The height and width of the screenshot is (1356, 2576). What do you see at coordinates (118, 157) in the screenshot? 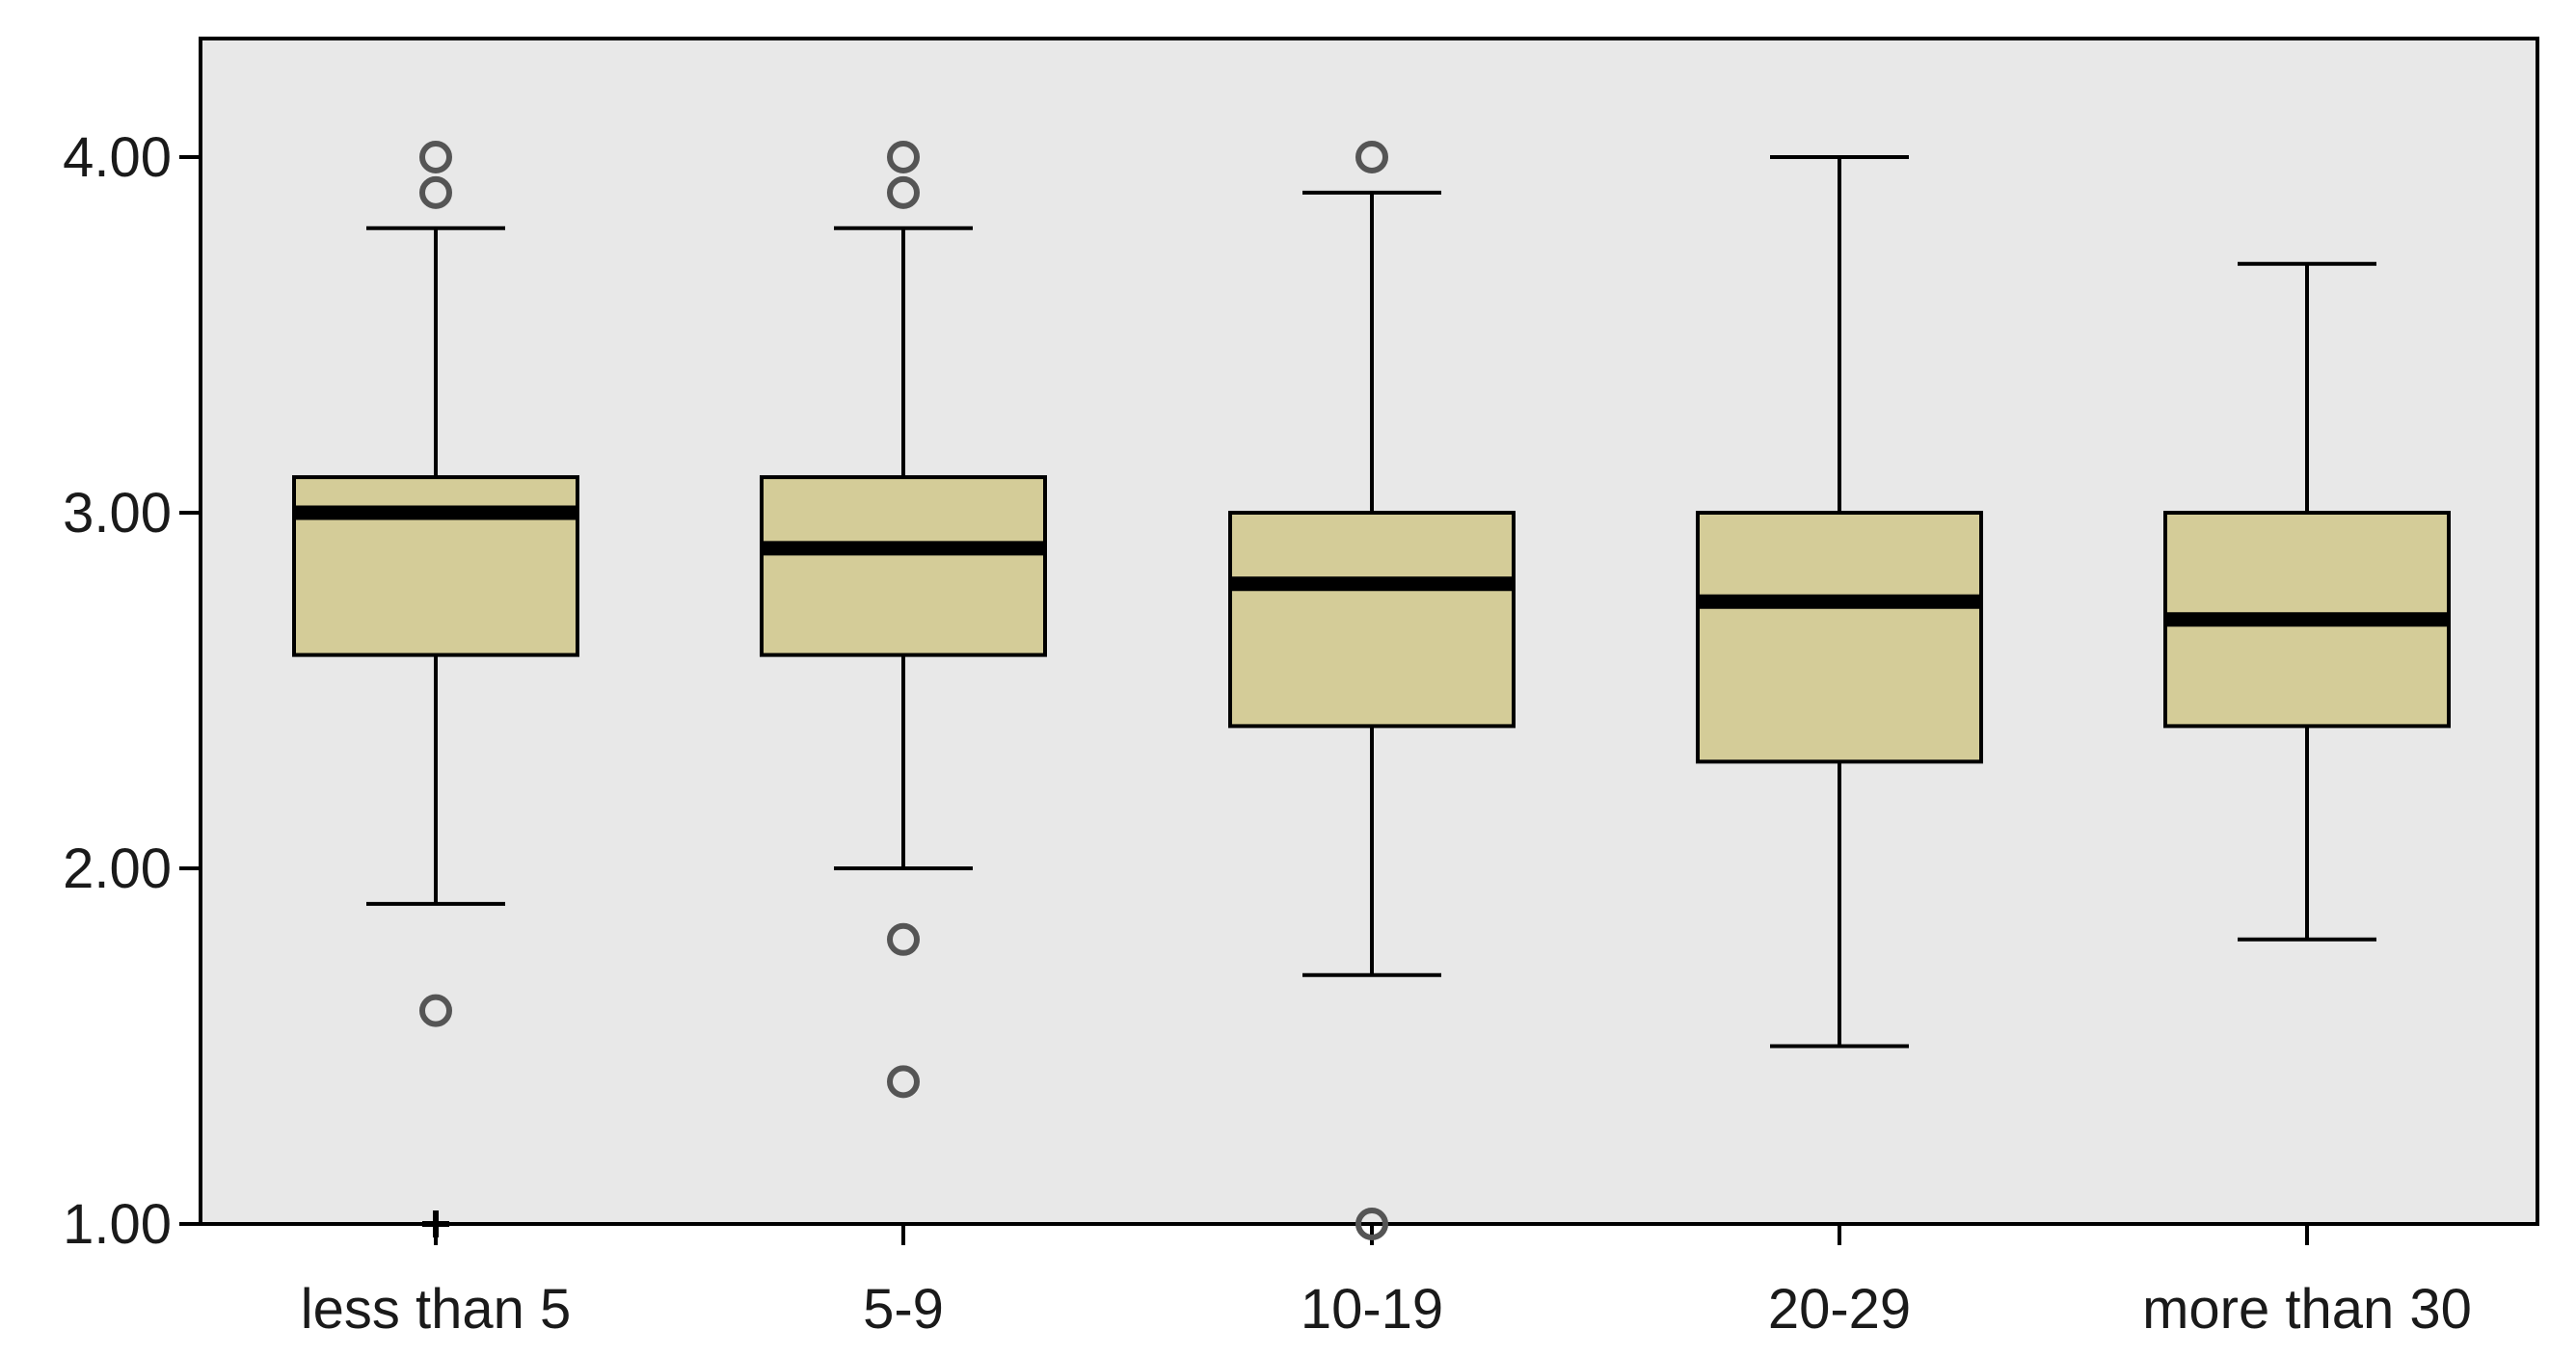
I see `y-tick-label: 4.00` at bounding box center [118, 157].